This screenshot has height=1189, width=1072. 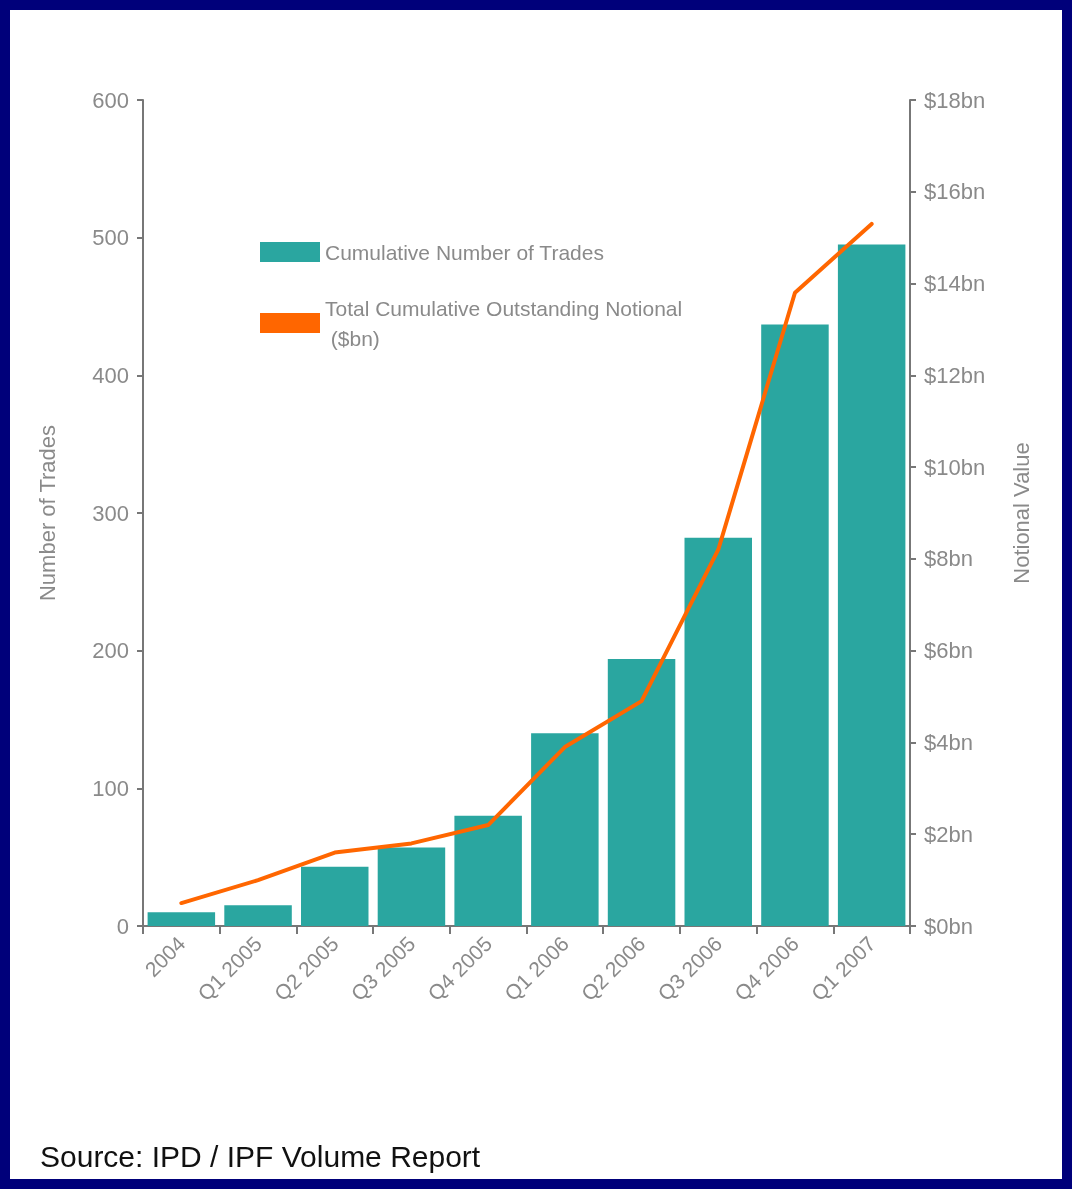 What do you see at coordinates (955, 284) in the screenshot?
I see `y2-tick-label: $14bn` at bounding box center [955, 284].